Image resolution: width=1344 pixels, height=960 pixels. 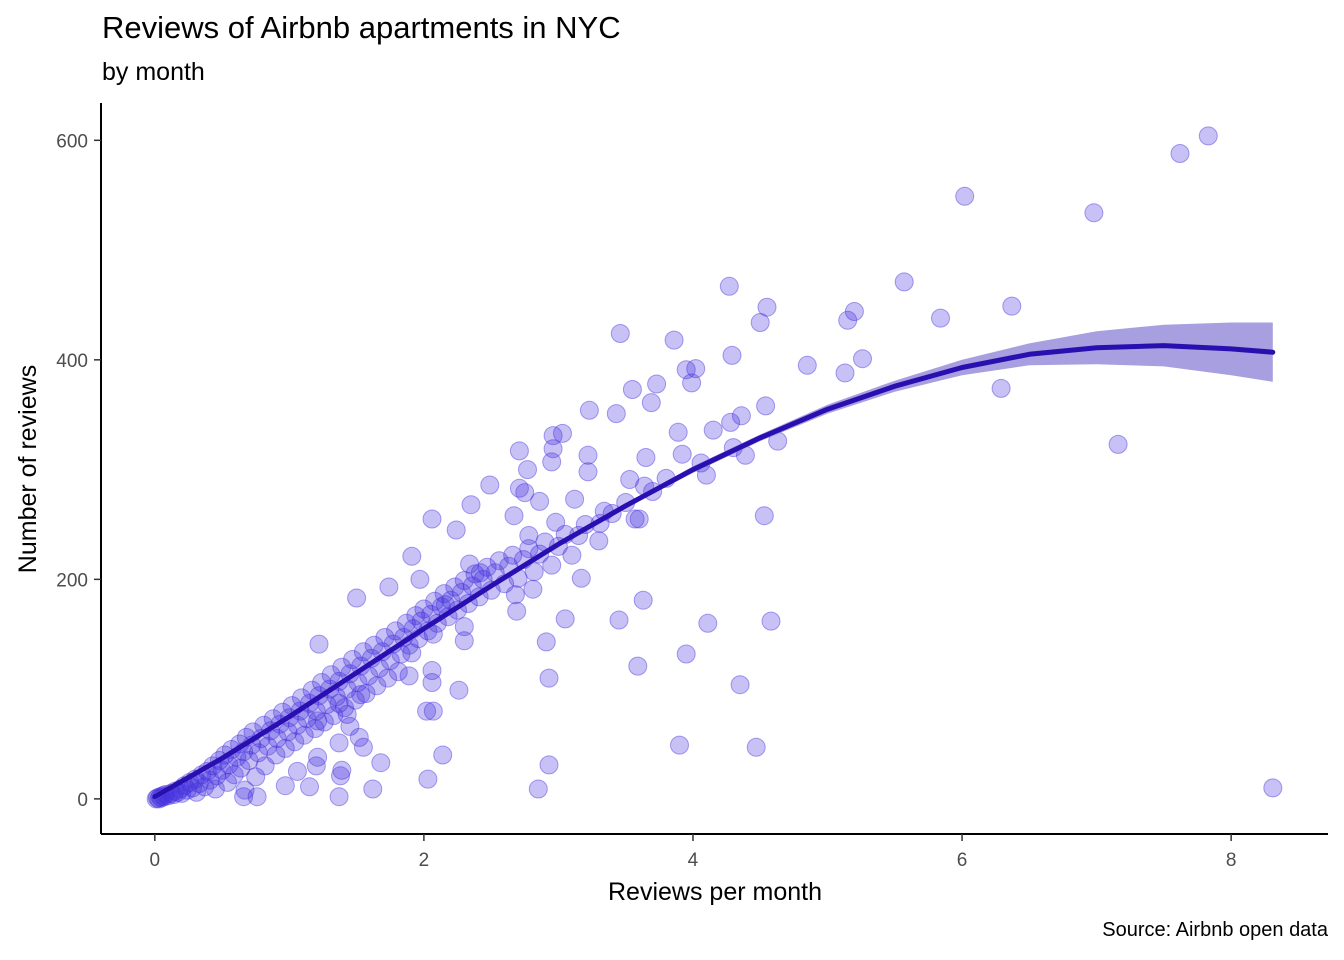 I want to click on x-tick-label: 6, so click(x=962, y=860).